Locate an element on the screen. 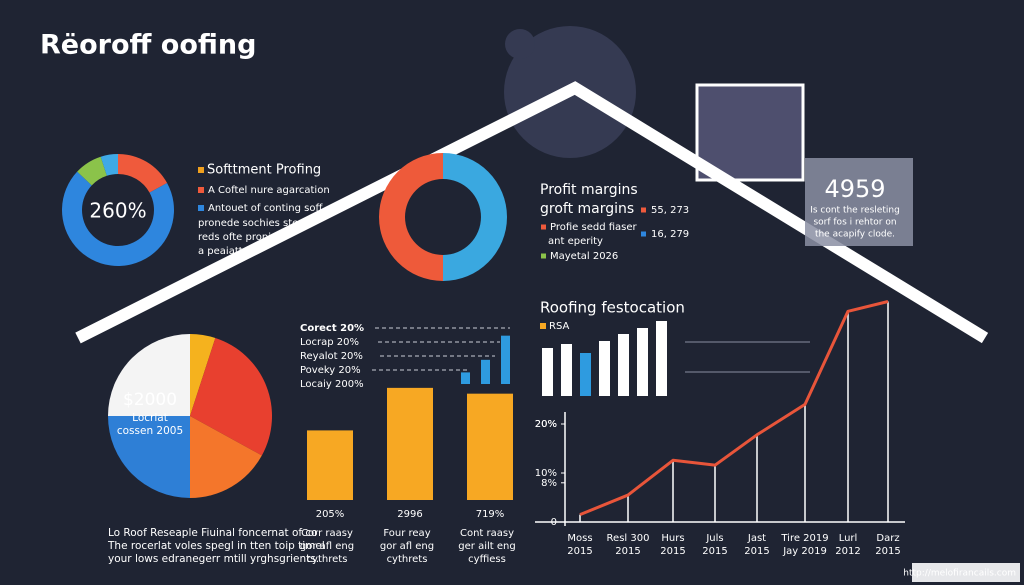  profit-item: Mayetal 2026 is located at coordinates (584, 256).